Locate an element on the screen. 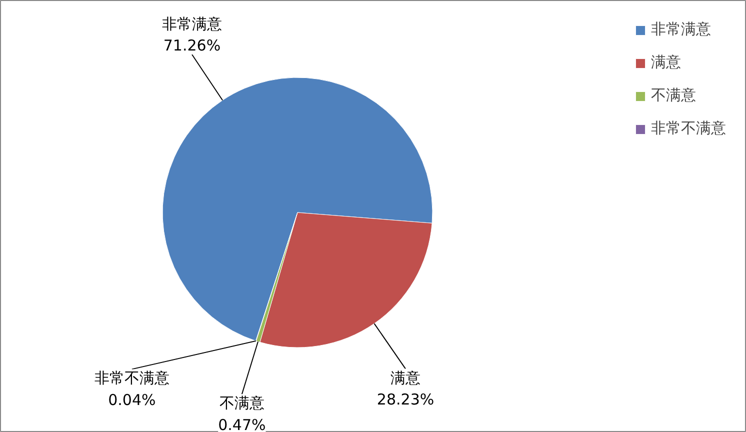 The height and width of the screenshot is (432, 746). data-label: 0.47% is located at coordinates (242, 424).